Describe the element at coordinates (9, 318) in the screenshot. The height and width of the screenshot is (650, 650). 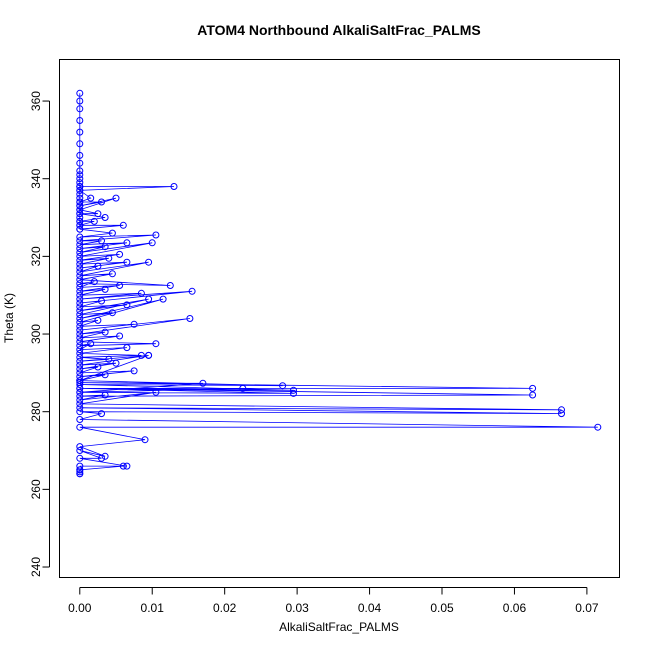
I see `y-axis-label: Theta (K)` at that location.